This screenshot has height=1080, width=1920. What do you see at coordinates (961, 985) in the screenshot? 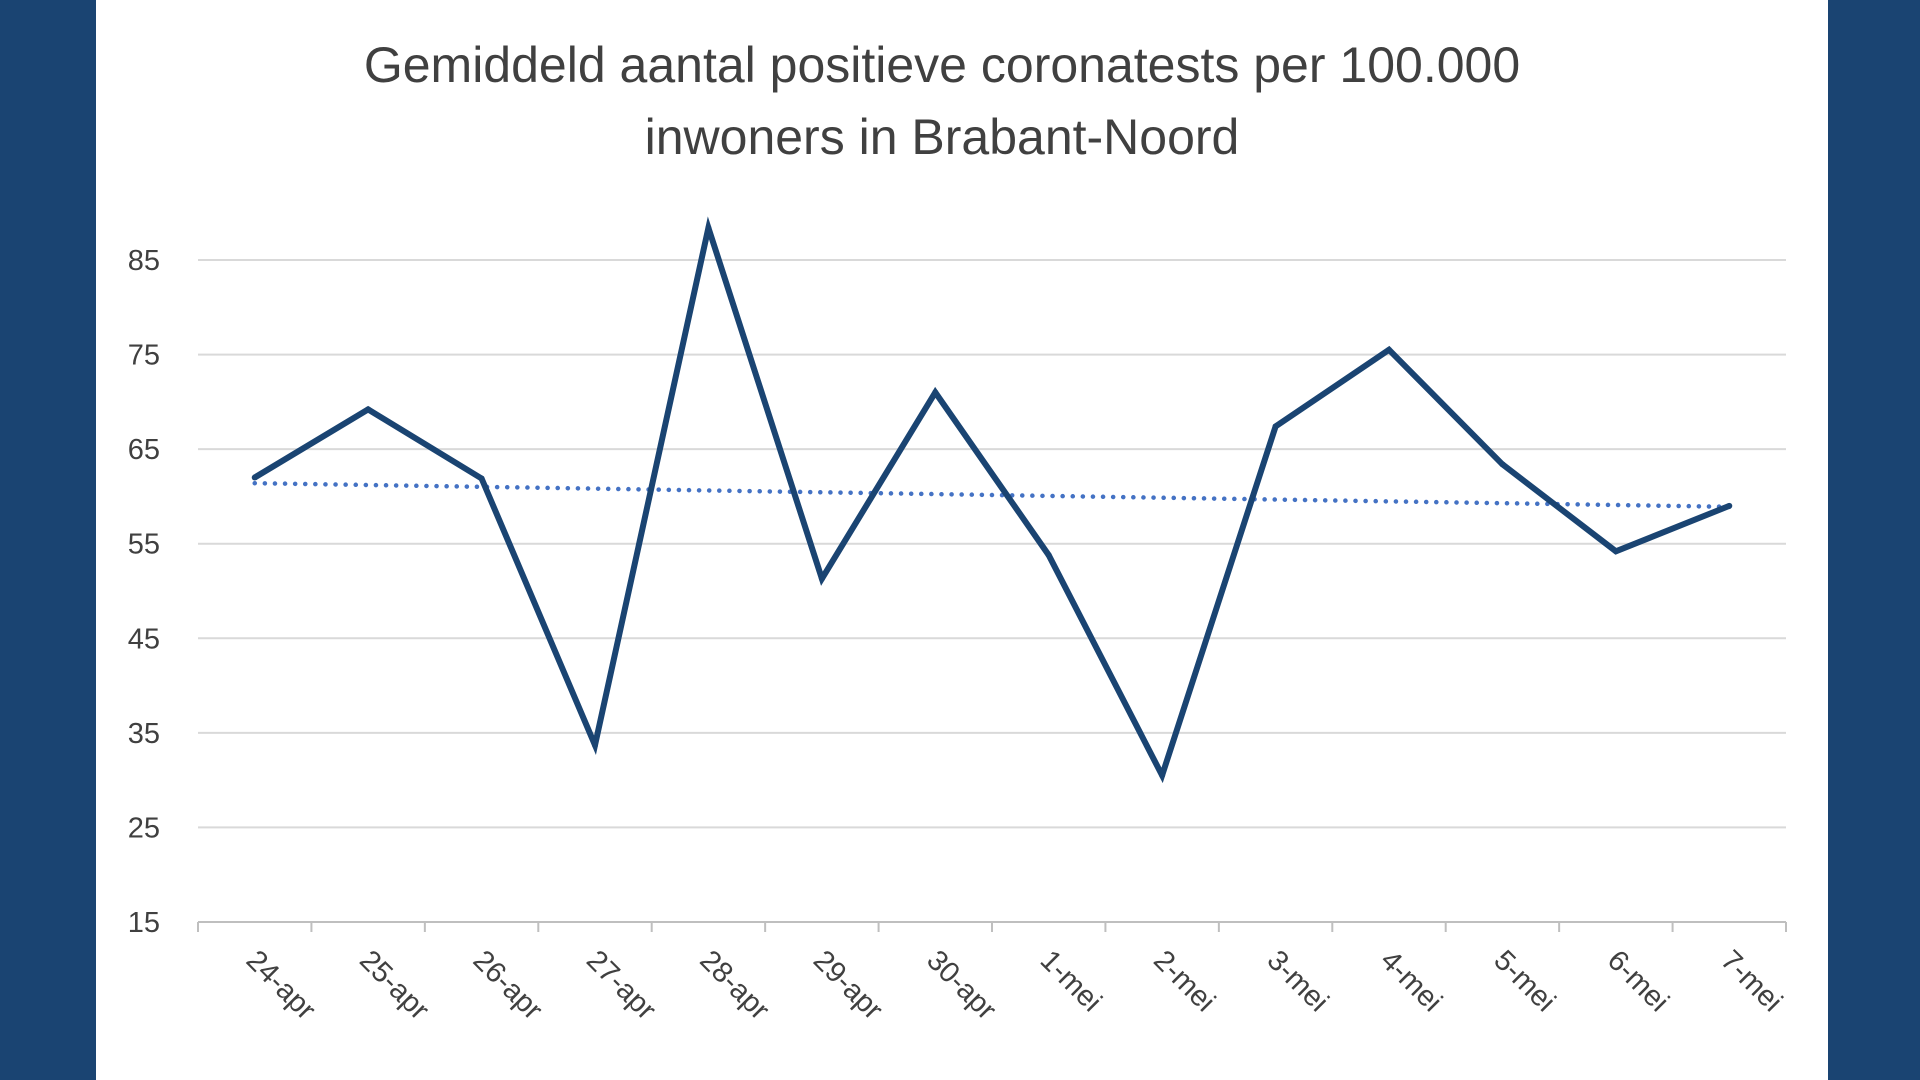
I see `x-tick-label: 30-apr` at bounding box center [961, 985].